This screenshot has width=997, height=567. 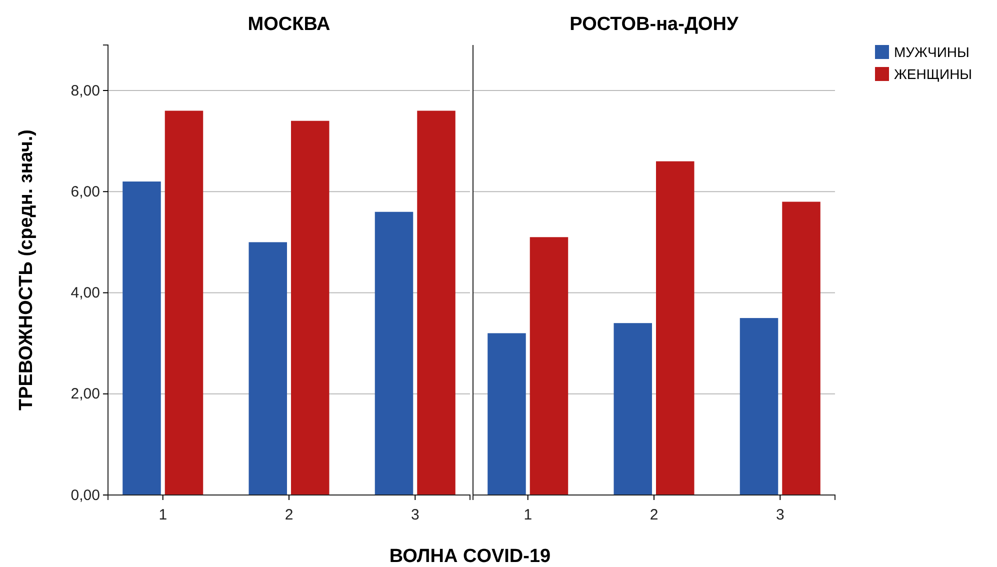 I want to click on legend-label: ЖЕНЩИНЫ, so click(x=933, y=74).